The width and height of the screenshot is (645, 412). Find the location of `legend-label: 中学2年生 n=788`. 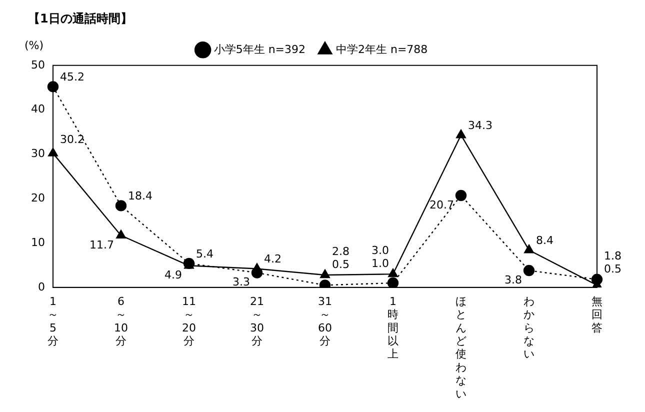

legend-label: 中学2年生 n=788 is located at coordinates (382, 49).